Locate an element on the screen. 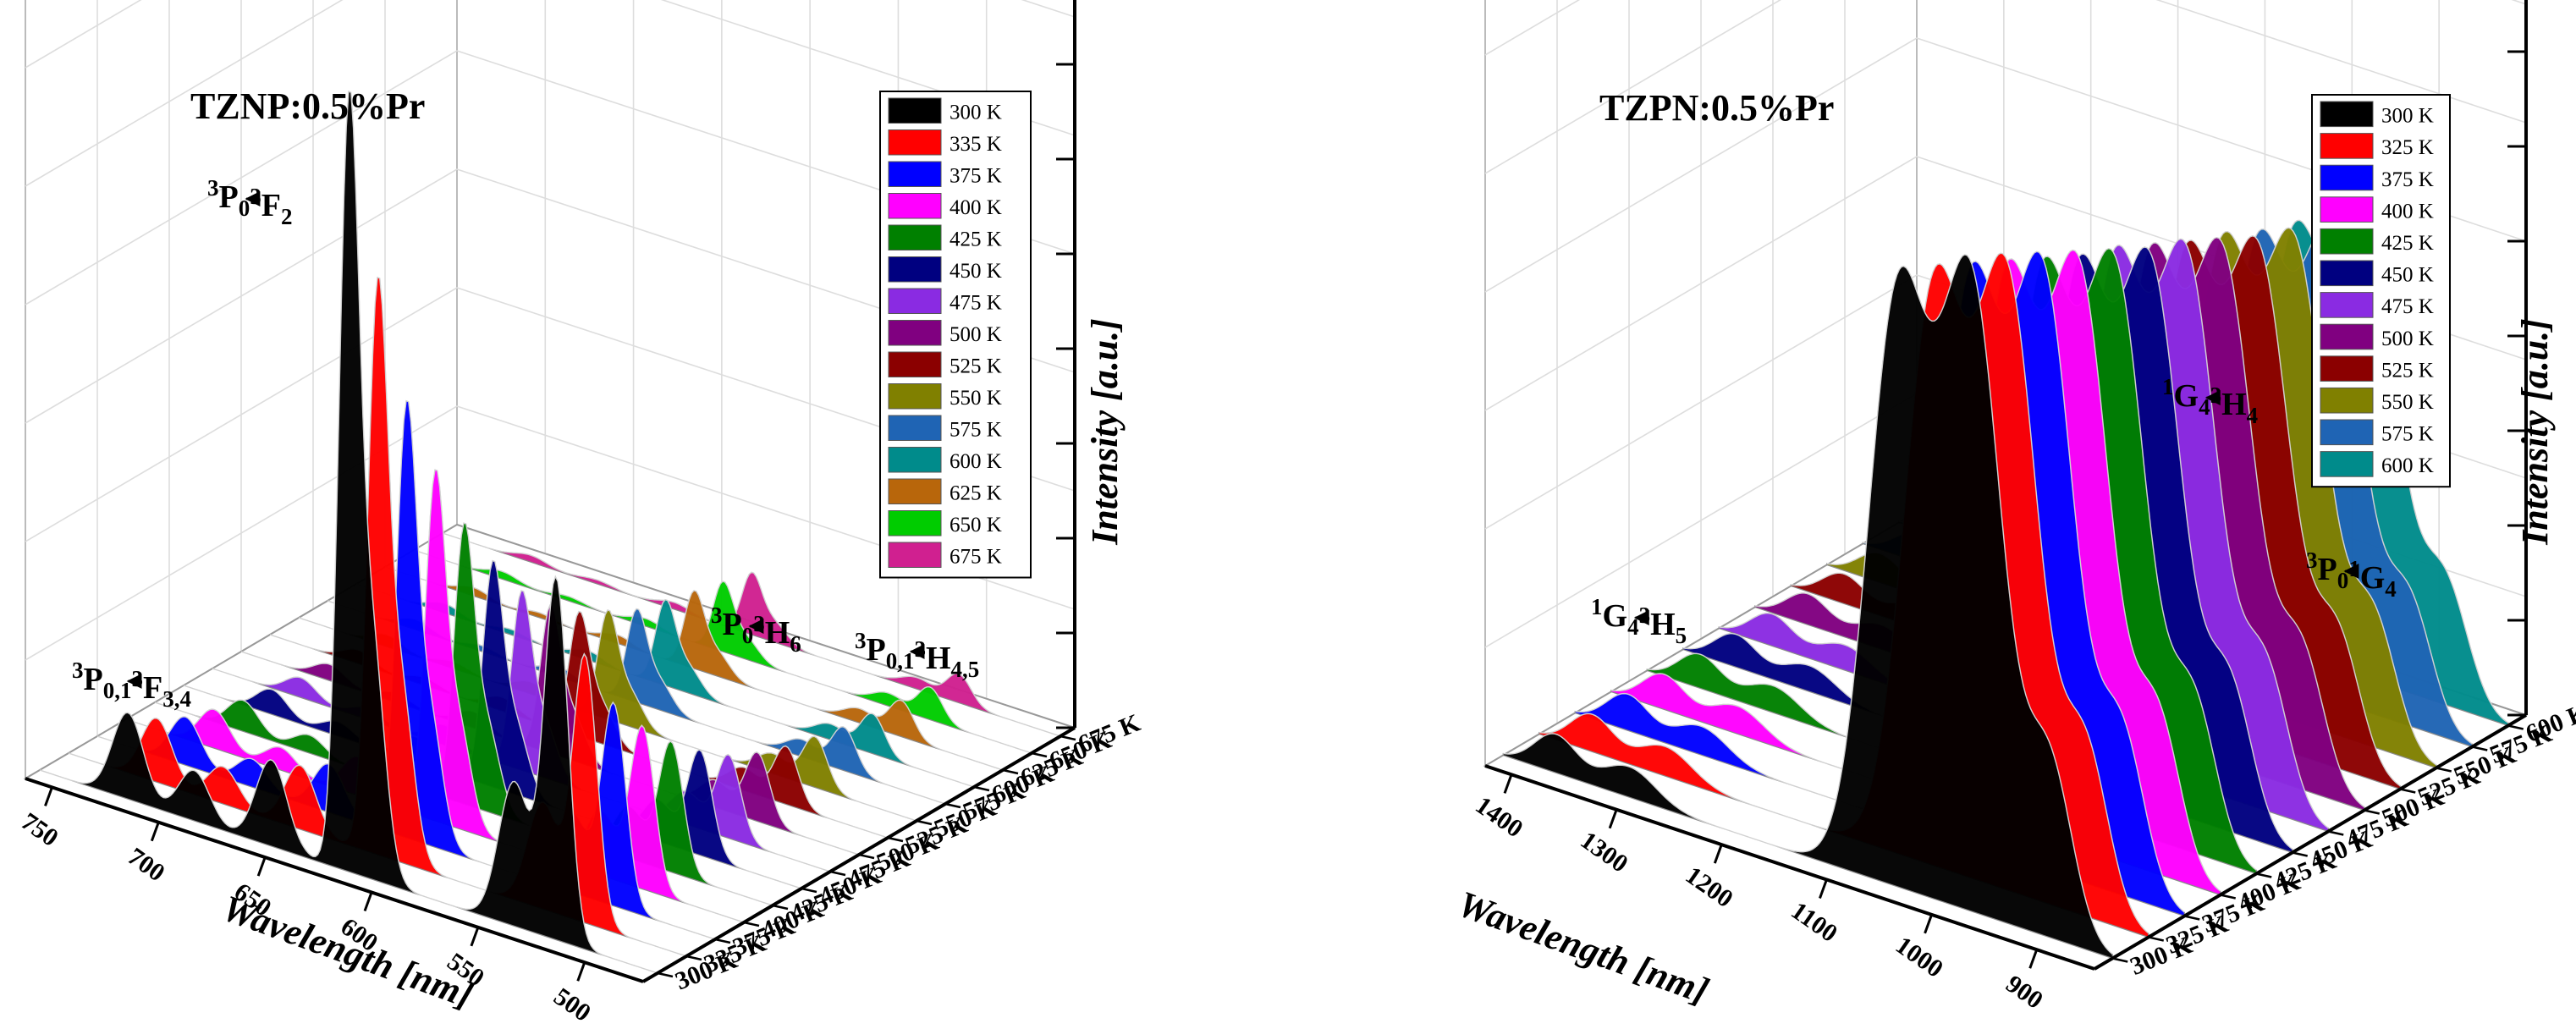 The height and width of the screenshot is (1029, 2576). x-tick-label: 750 is located at coordinates (39, 829).